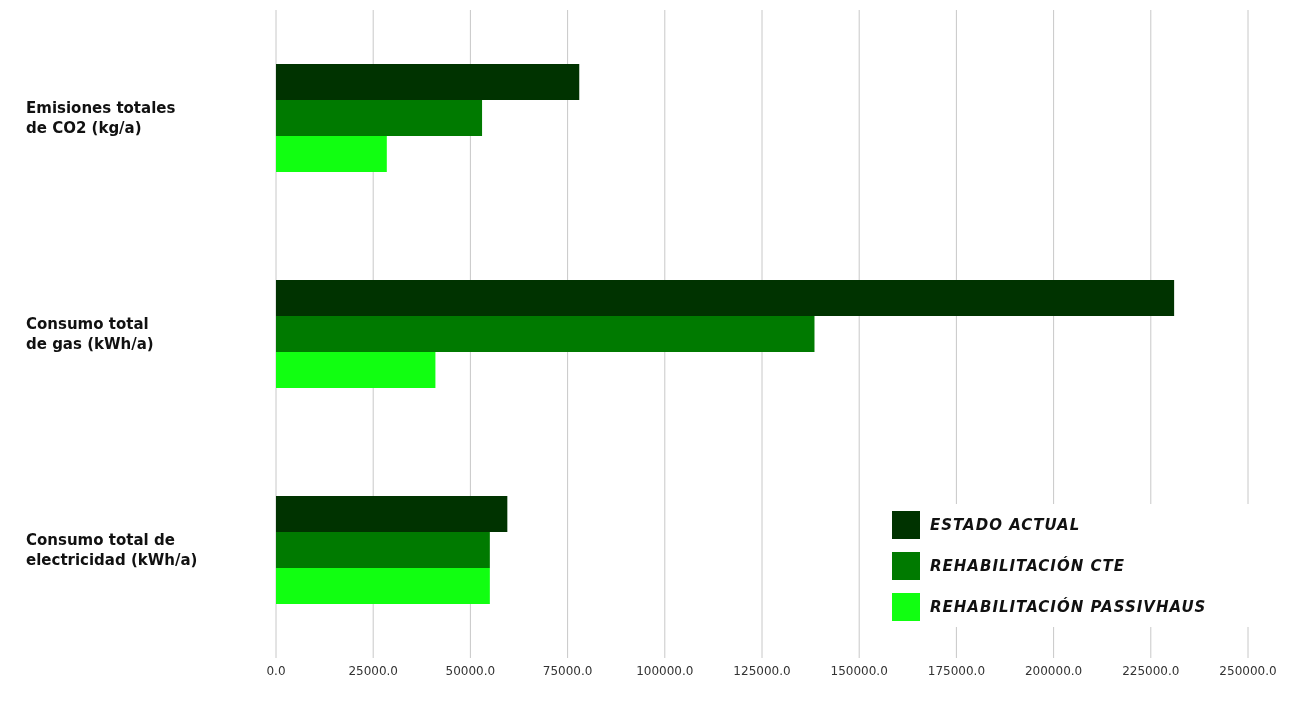 The height and width of the screenshot is (709, 1307). Describe the element at coordinates (1005, 524) in the screenshot. I see `legend-label: ESTADO ACTUAL` at that location.